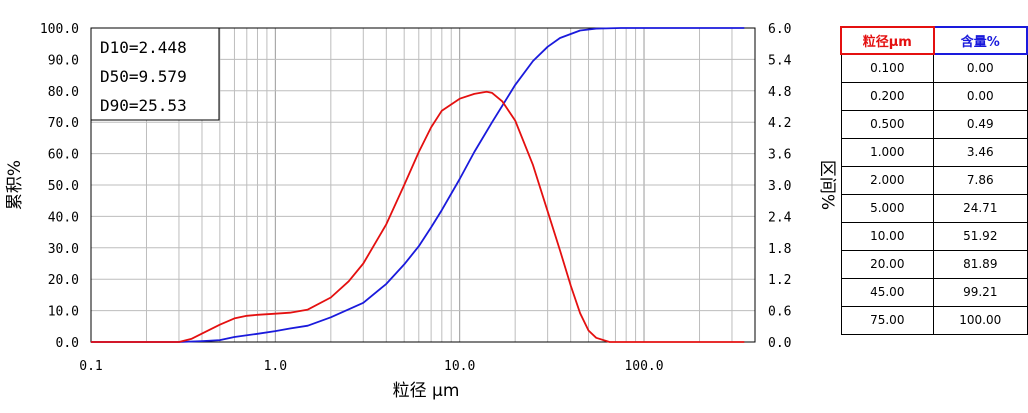 The height and width of the screenshot is (413, 1028). Describe the element at coordinates (63, 249) in the screenshot. I see `y-left-tick-label: 30.0` at that location.